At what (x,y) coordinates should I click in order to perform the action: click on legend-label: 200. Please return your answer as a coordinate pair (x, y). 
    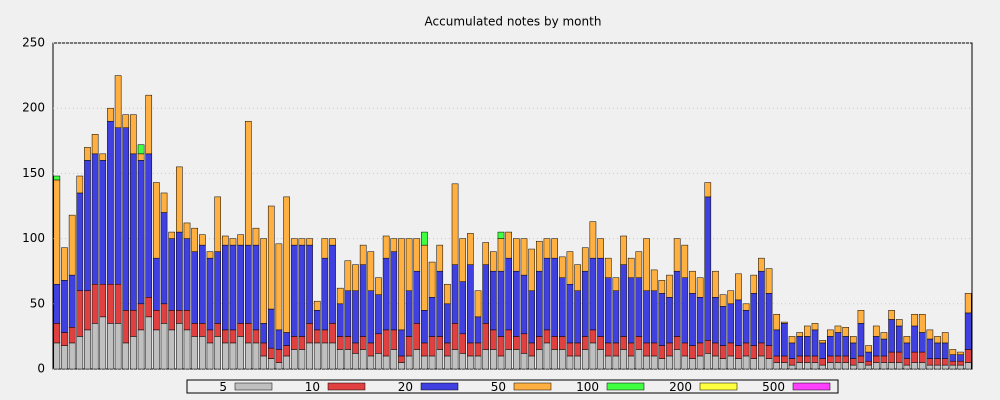
    Looking at the image, I should click on (680, 387).